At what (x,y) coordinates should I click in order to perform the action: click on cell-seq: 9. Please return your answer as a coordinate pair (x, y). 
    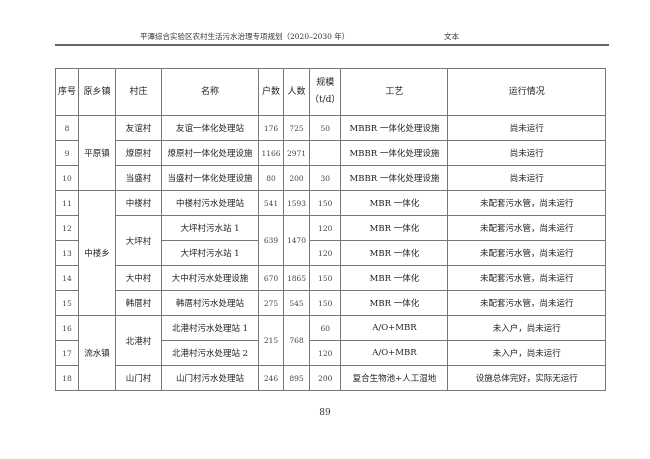
    Looking at the image, I should click on (67, 153).